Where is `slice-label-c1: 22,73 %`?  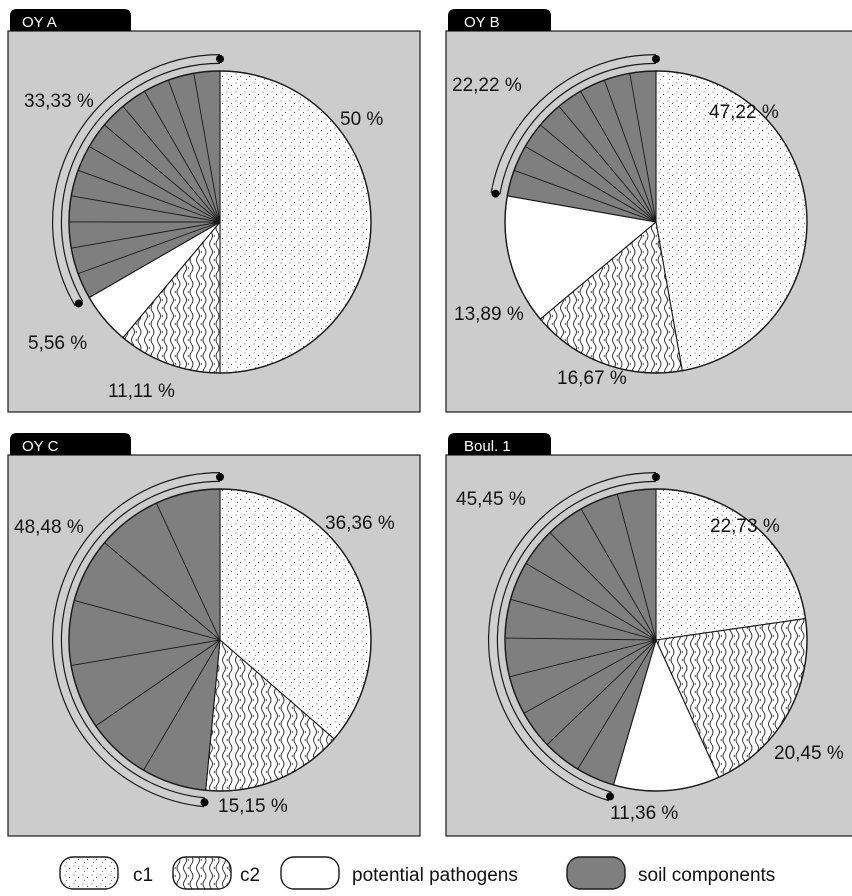
slice-label-c1: 22,73 % is located at coordinates (745, 526).